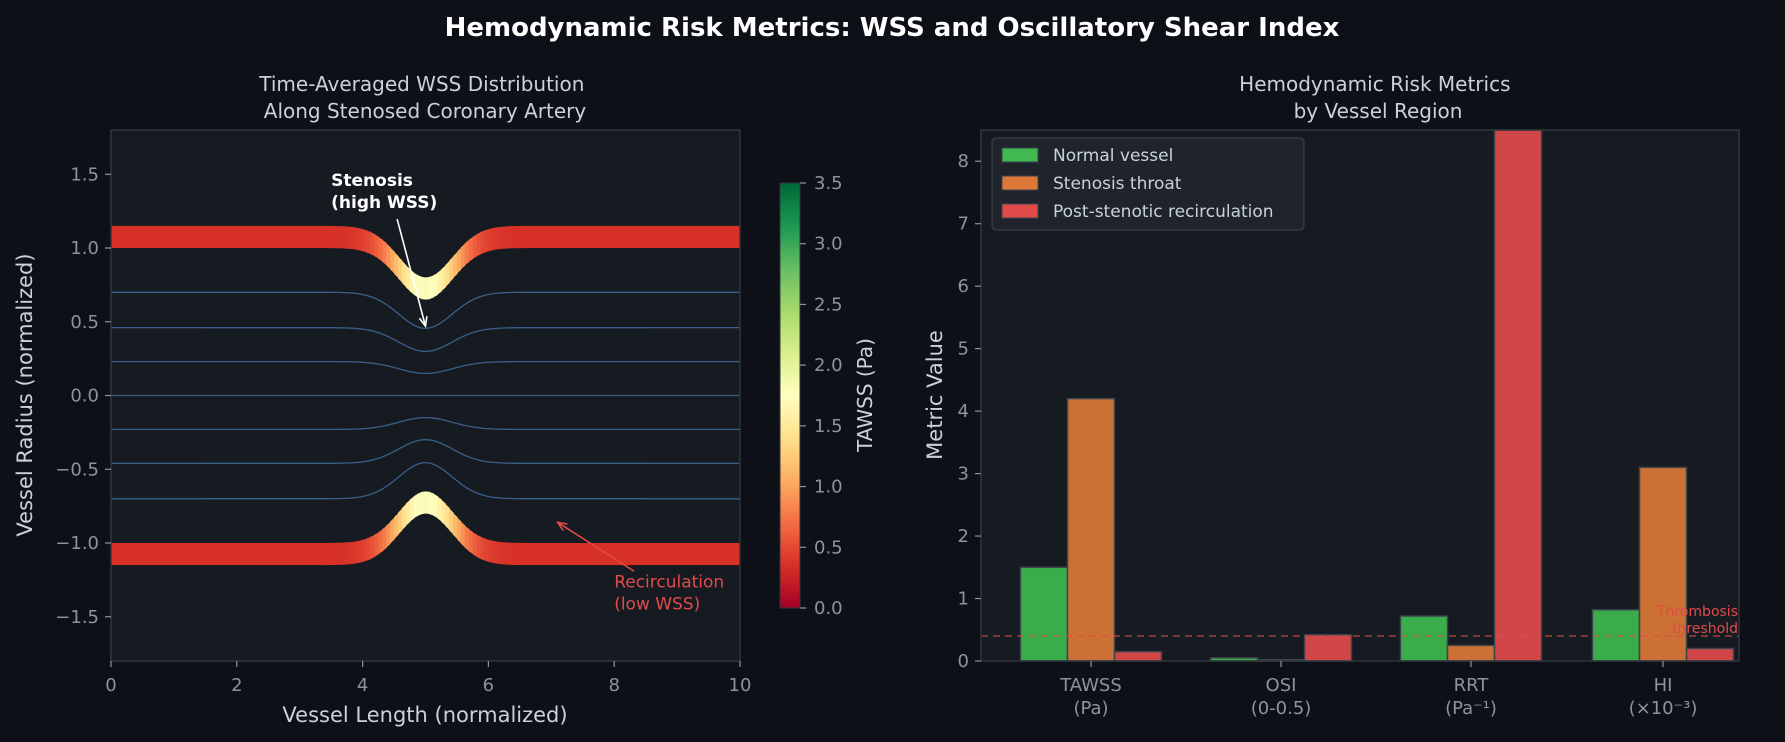 The image size is (1785, 742). I want to click on recirculation-annotation: Recirculation (low WSS), so click(639, 567).